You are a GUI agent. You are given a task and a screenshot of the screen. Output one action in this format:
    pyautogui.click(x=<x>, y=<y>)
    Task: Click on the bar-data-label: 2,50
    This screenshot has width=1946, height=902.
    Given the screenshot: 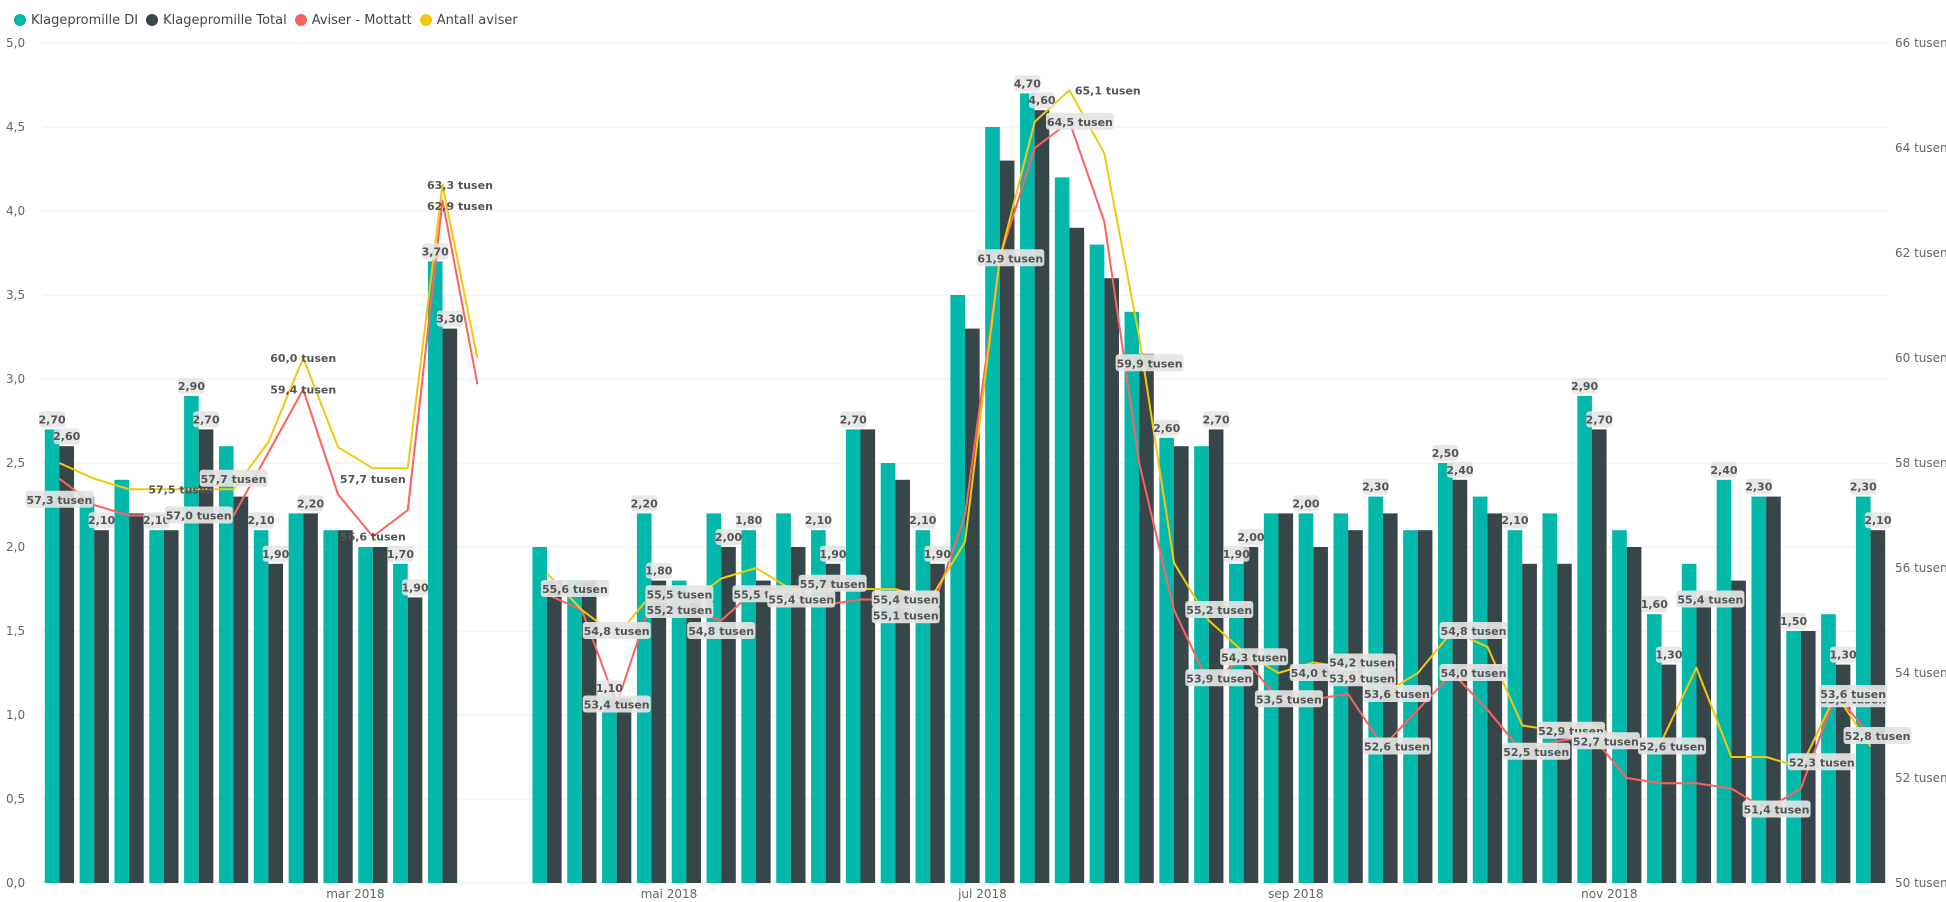 What is the action you would take?
    pyautogui.click(x=1445, y=453)
    